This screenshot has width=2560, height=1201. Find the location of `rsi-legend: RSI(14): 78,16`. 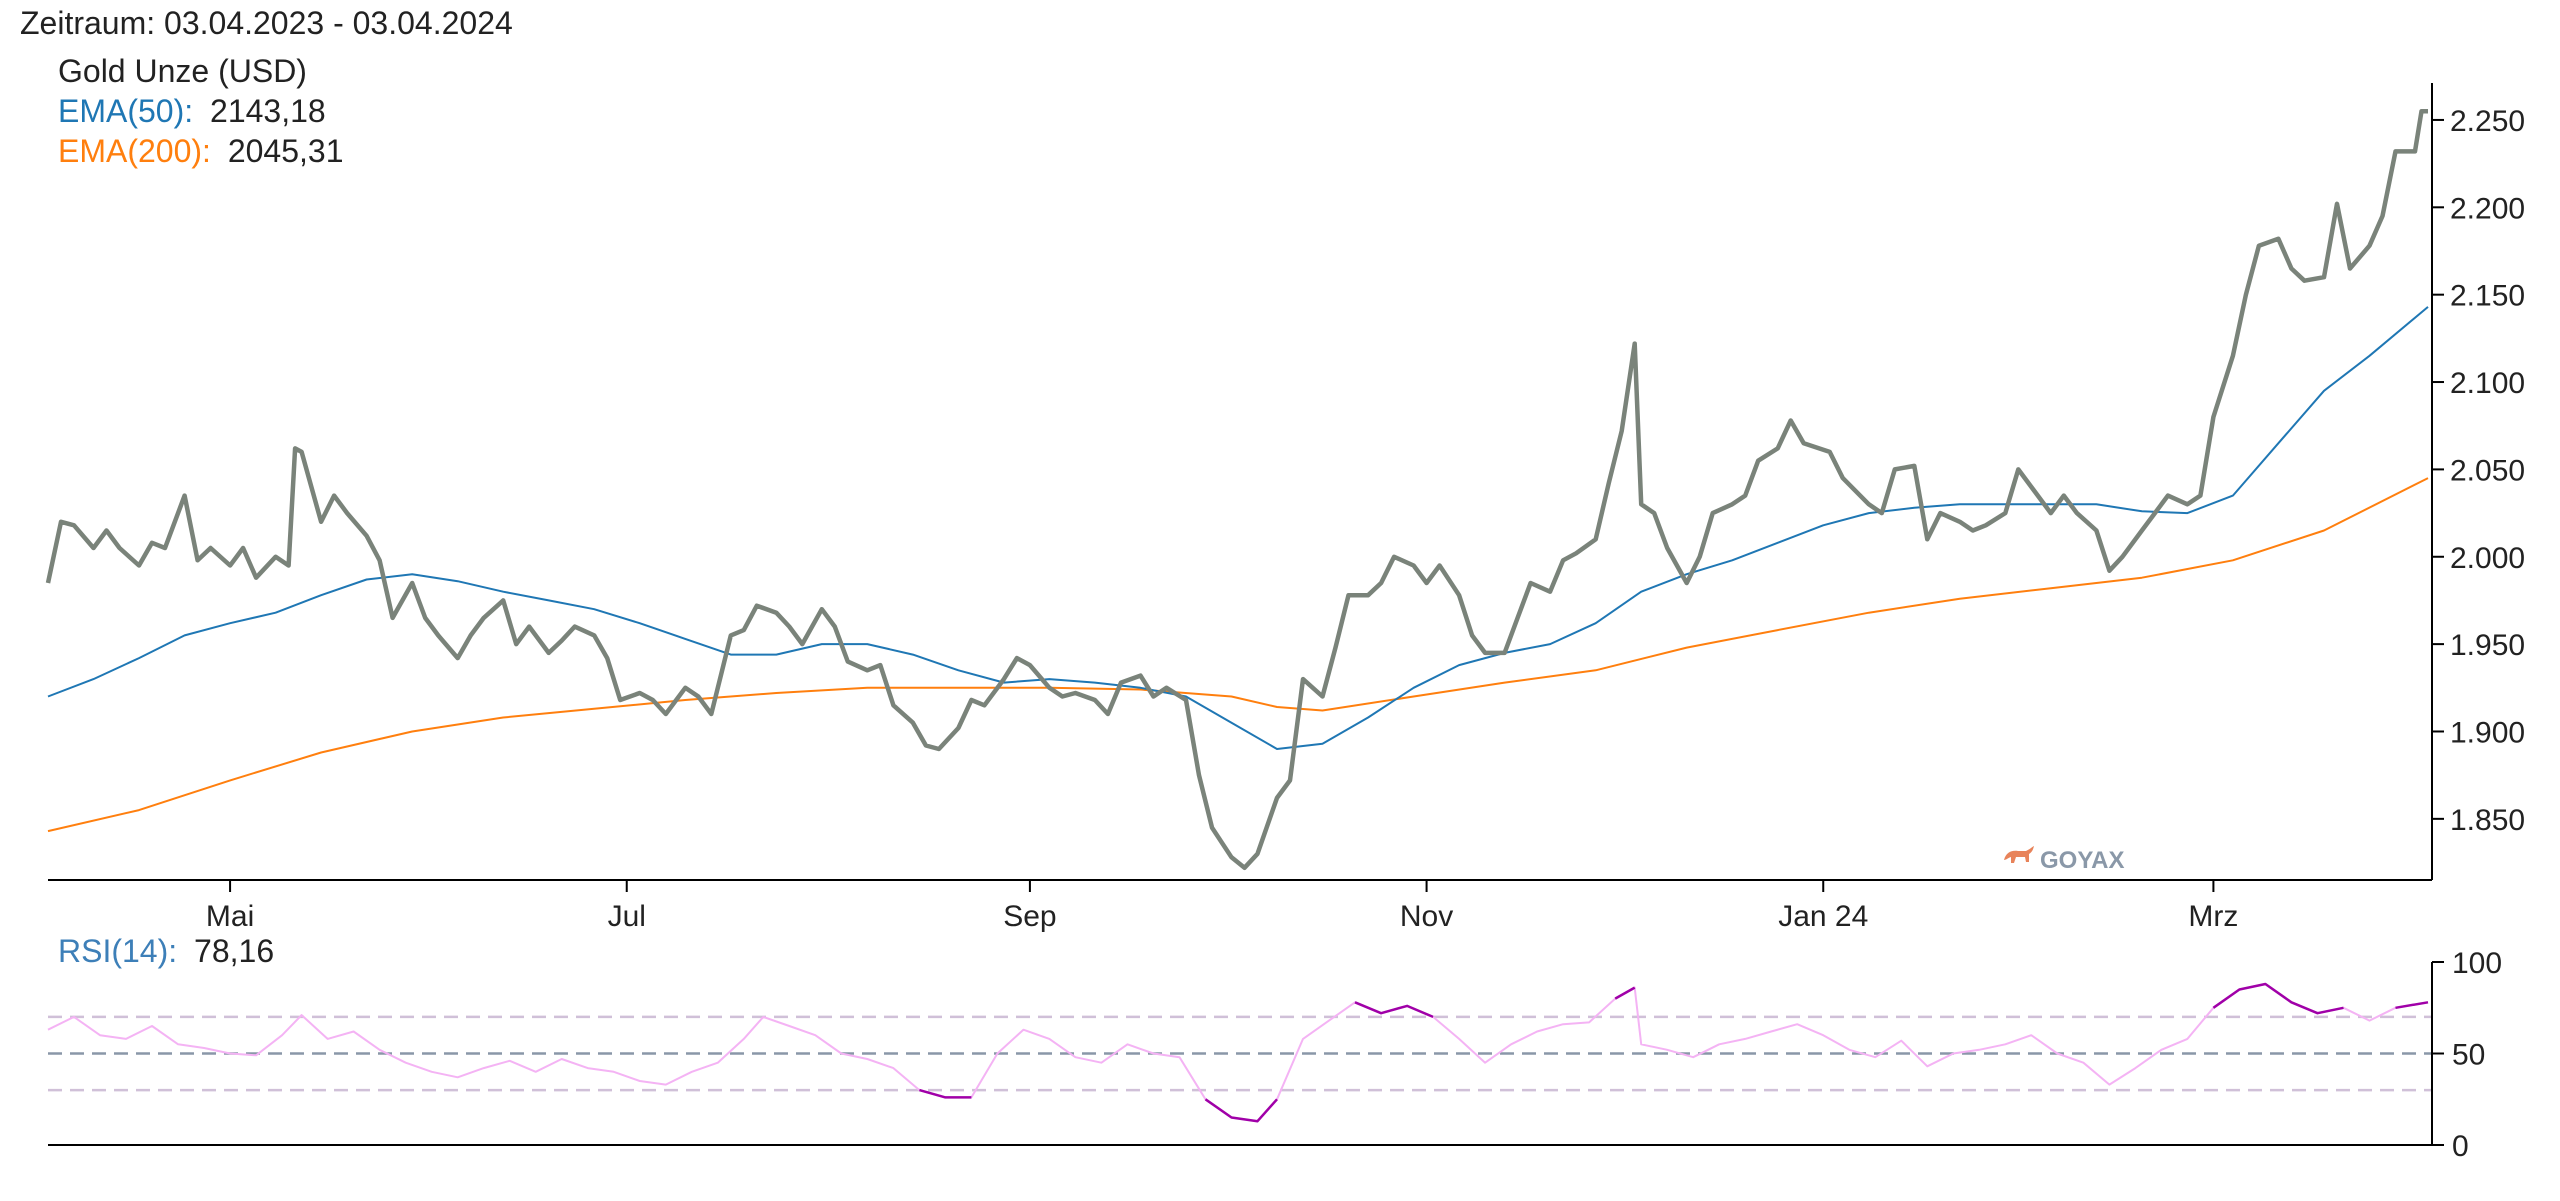

rsi-legend: RSI(14): 78,16 is located at coordinates (166, 951).